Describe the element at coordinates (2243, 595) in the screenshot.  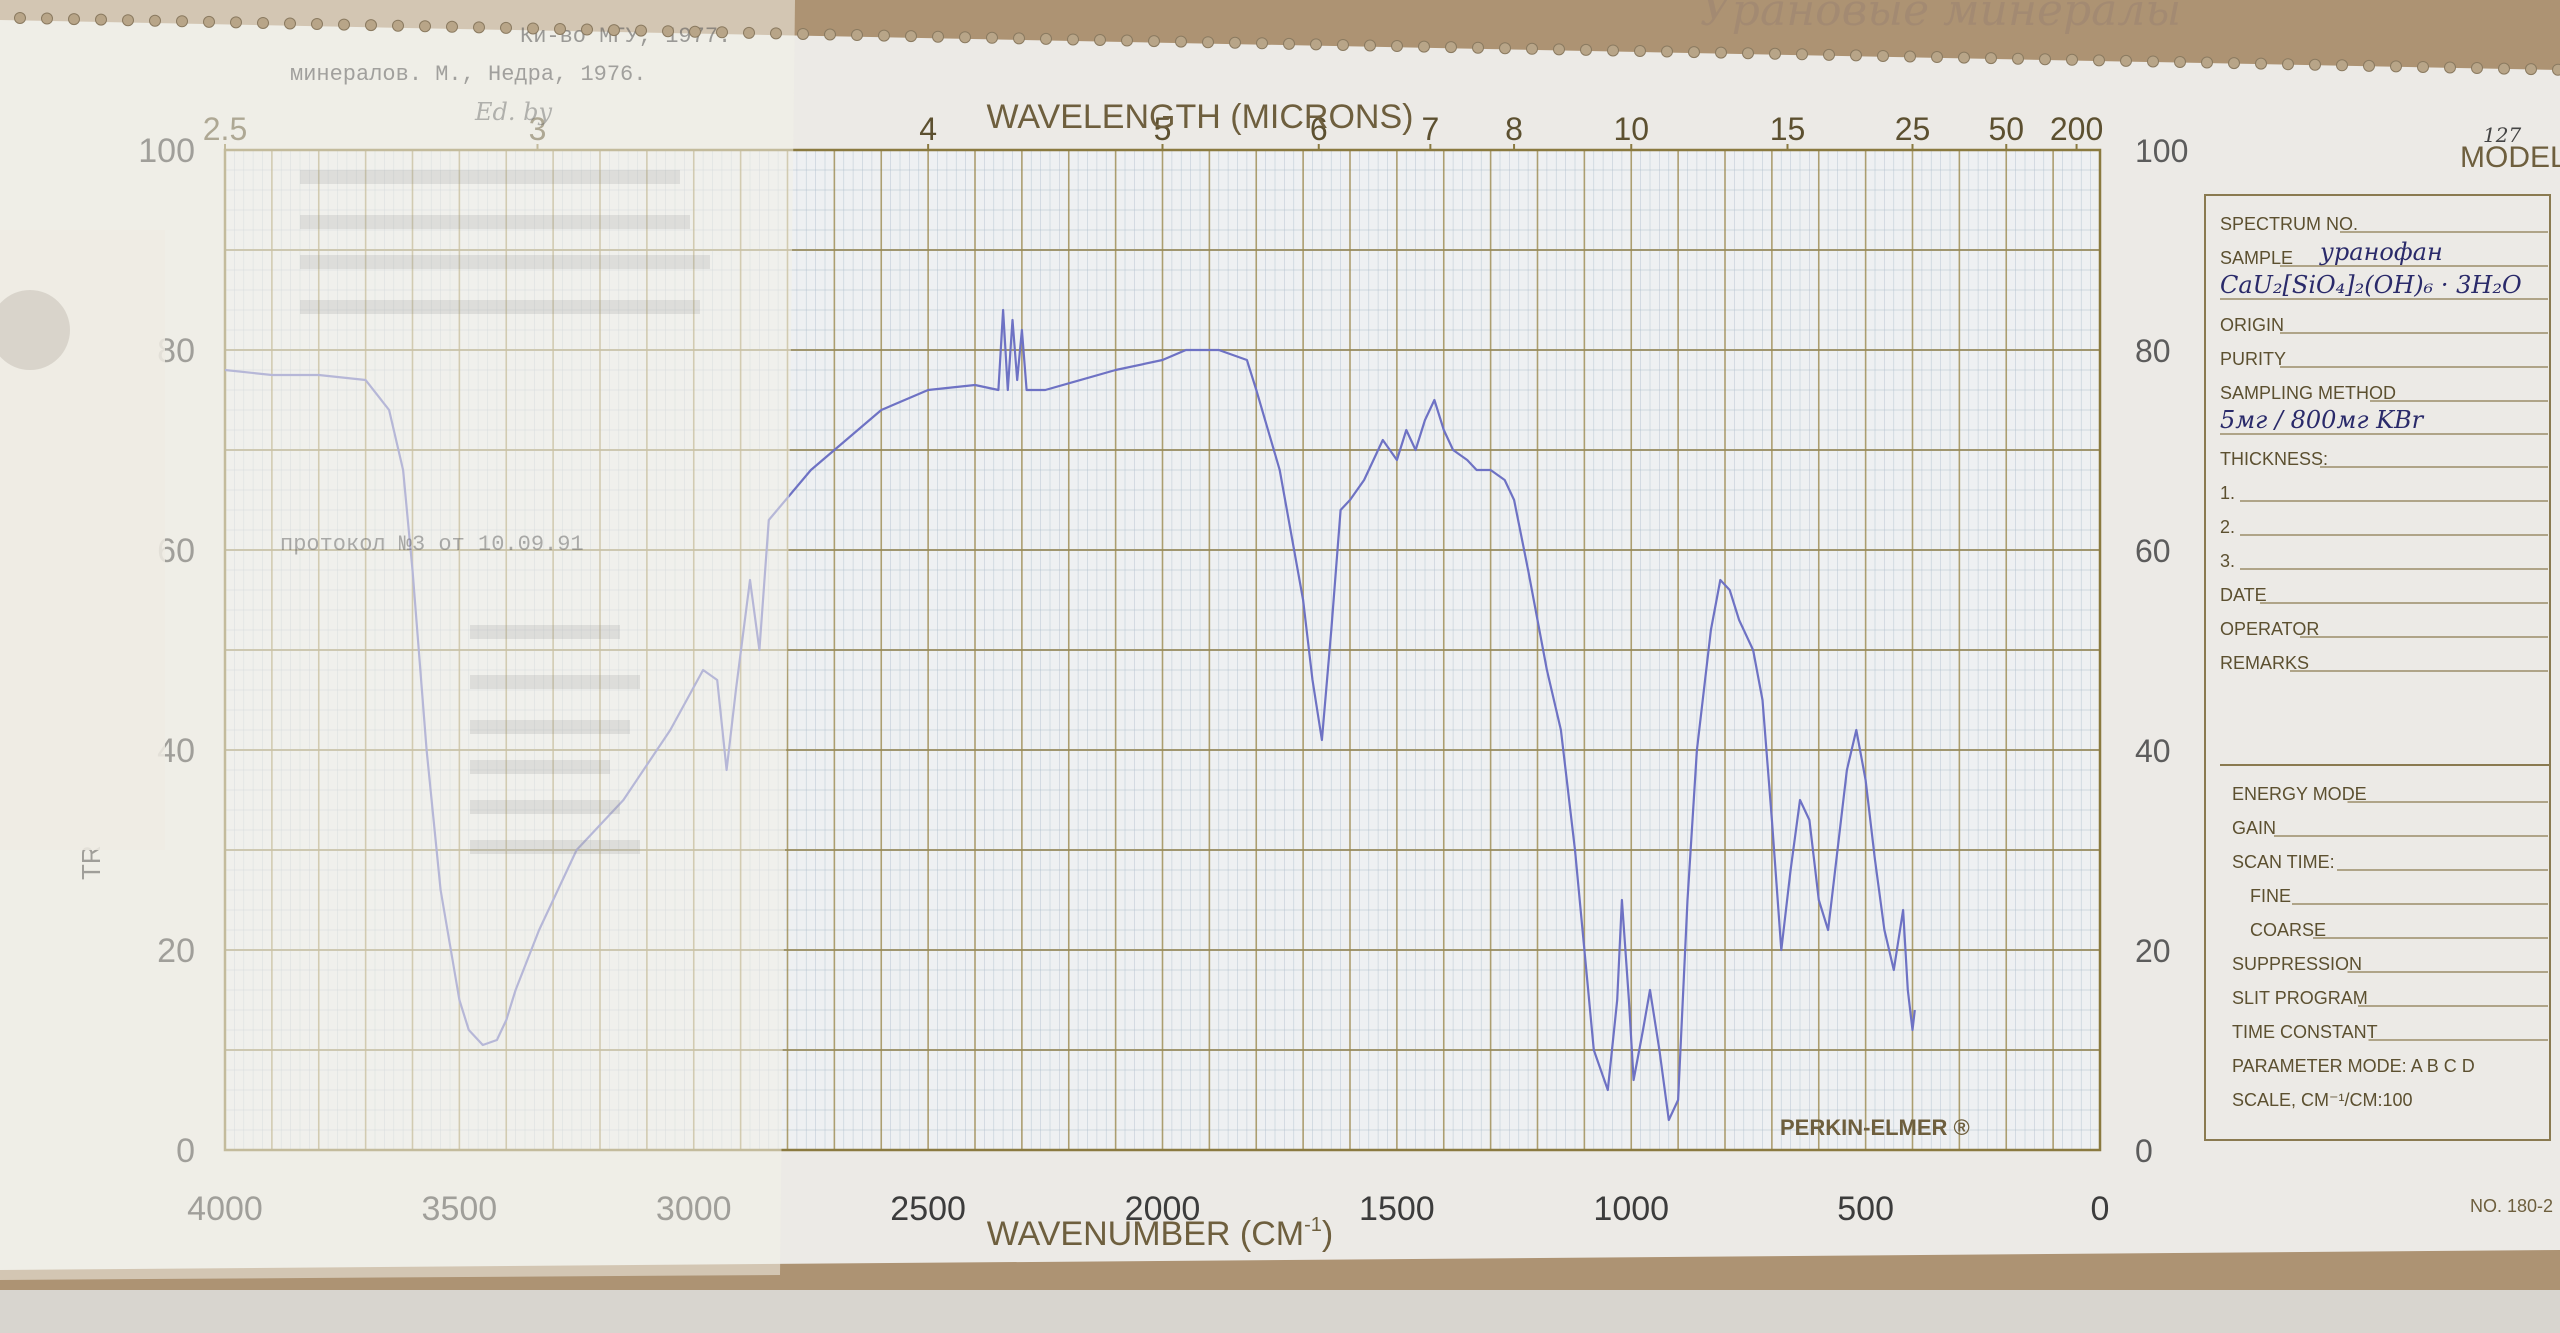
I see `sheet-field-label: DATE` at that location.